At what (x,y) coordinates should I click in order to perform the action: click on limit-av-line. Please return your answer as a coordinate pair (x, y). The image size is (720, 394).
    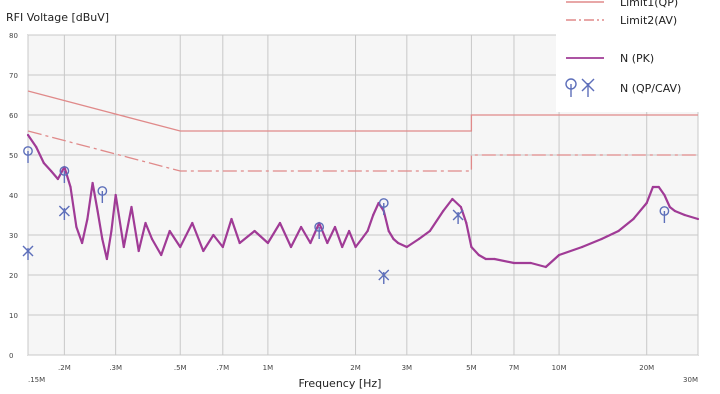
    Looking at the image, I should click on (362, 151).